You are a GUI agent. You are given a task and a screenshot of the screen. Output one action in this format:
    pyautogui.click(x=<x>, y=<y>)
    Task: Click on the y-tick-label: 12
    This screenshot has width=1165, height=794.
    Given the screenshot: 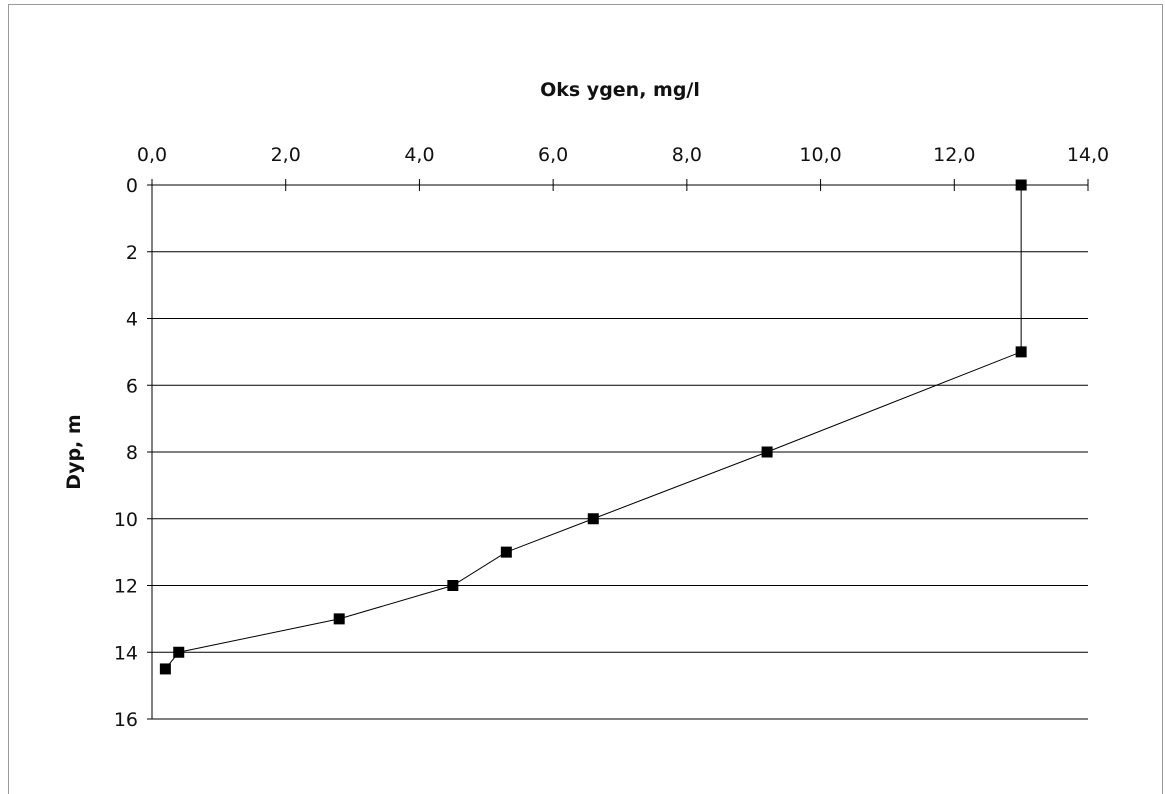 What is the action you would take?
    pyautogui.click(x=126, y=587)
    